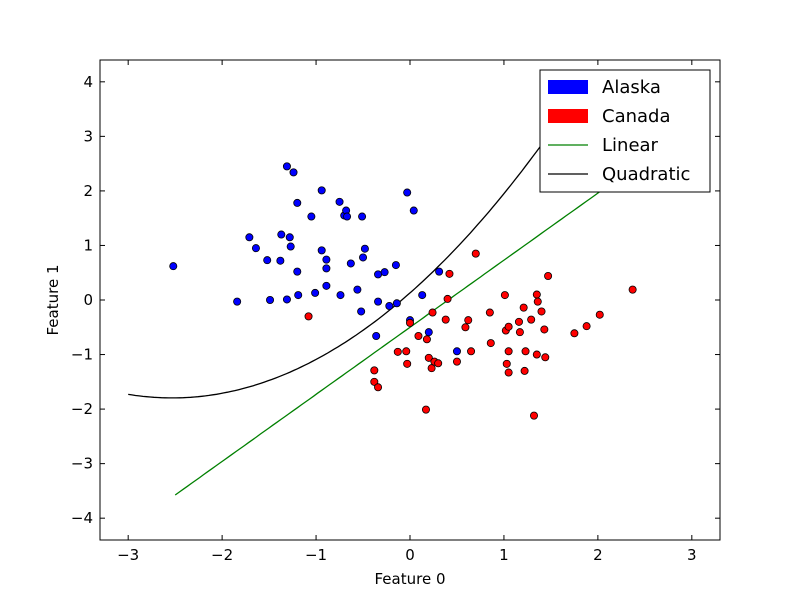  What do you see at coordinates (222, 555) in the screenshot?
I see `x-tick-label: −2` at bounding box center [222, 555].